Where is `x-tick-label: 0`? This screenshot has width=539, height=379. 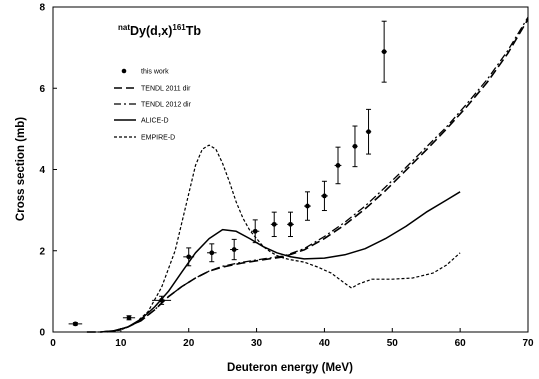
x-tick-label: 0 is located at coordinates (53, 343).